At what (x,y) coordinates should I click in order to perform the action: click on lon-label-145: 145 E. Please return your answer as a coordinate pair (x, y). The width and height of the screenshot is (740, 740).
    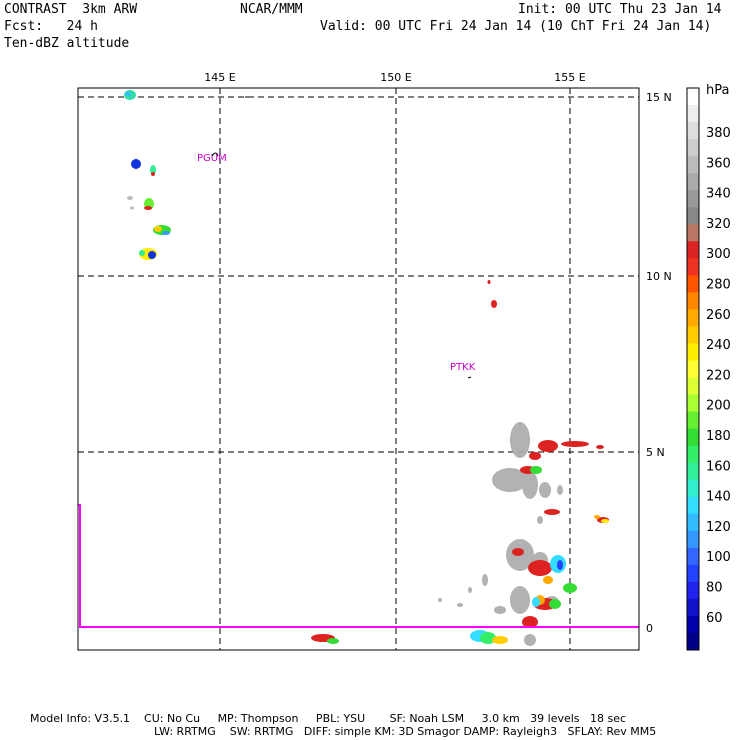
    Looking at the image, I should click on (219, 77).